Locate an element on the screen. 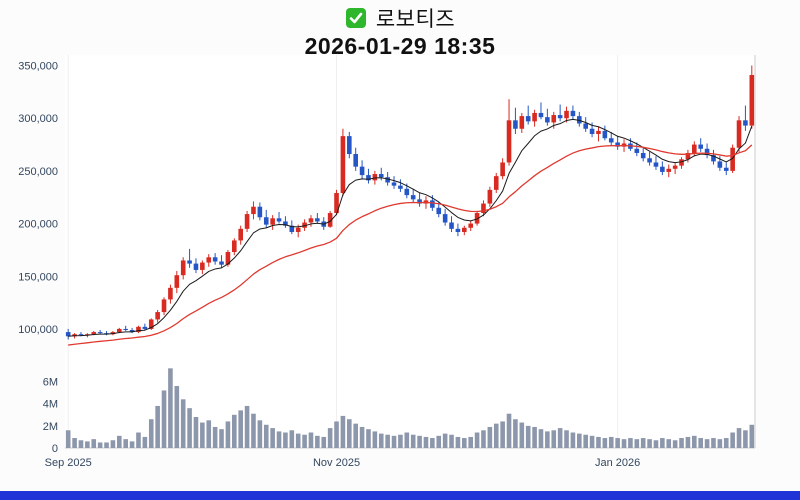 The image size is (800, 500). svg-text: Jan 2026 is located at coordinates (617, 463).